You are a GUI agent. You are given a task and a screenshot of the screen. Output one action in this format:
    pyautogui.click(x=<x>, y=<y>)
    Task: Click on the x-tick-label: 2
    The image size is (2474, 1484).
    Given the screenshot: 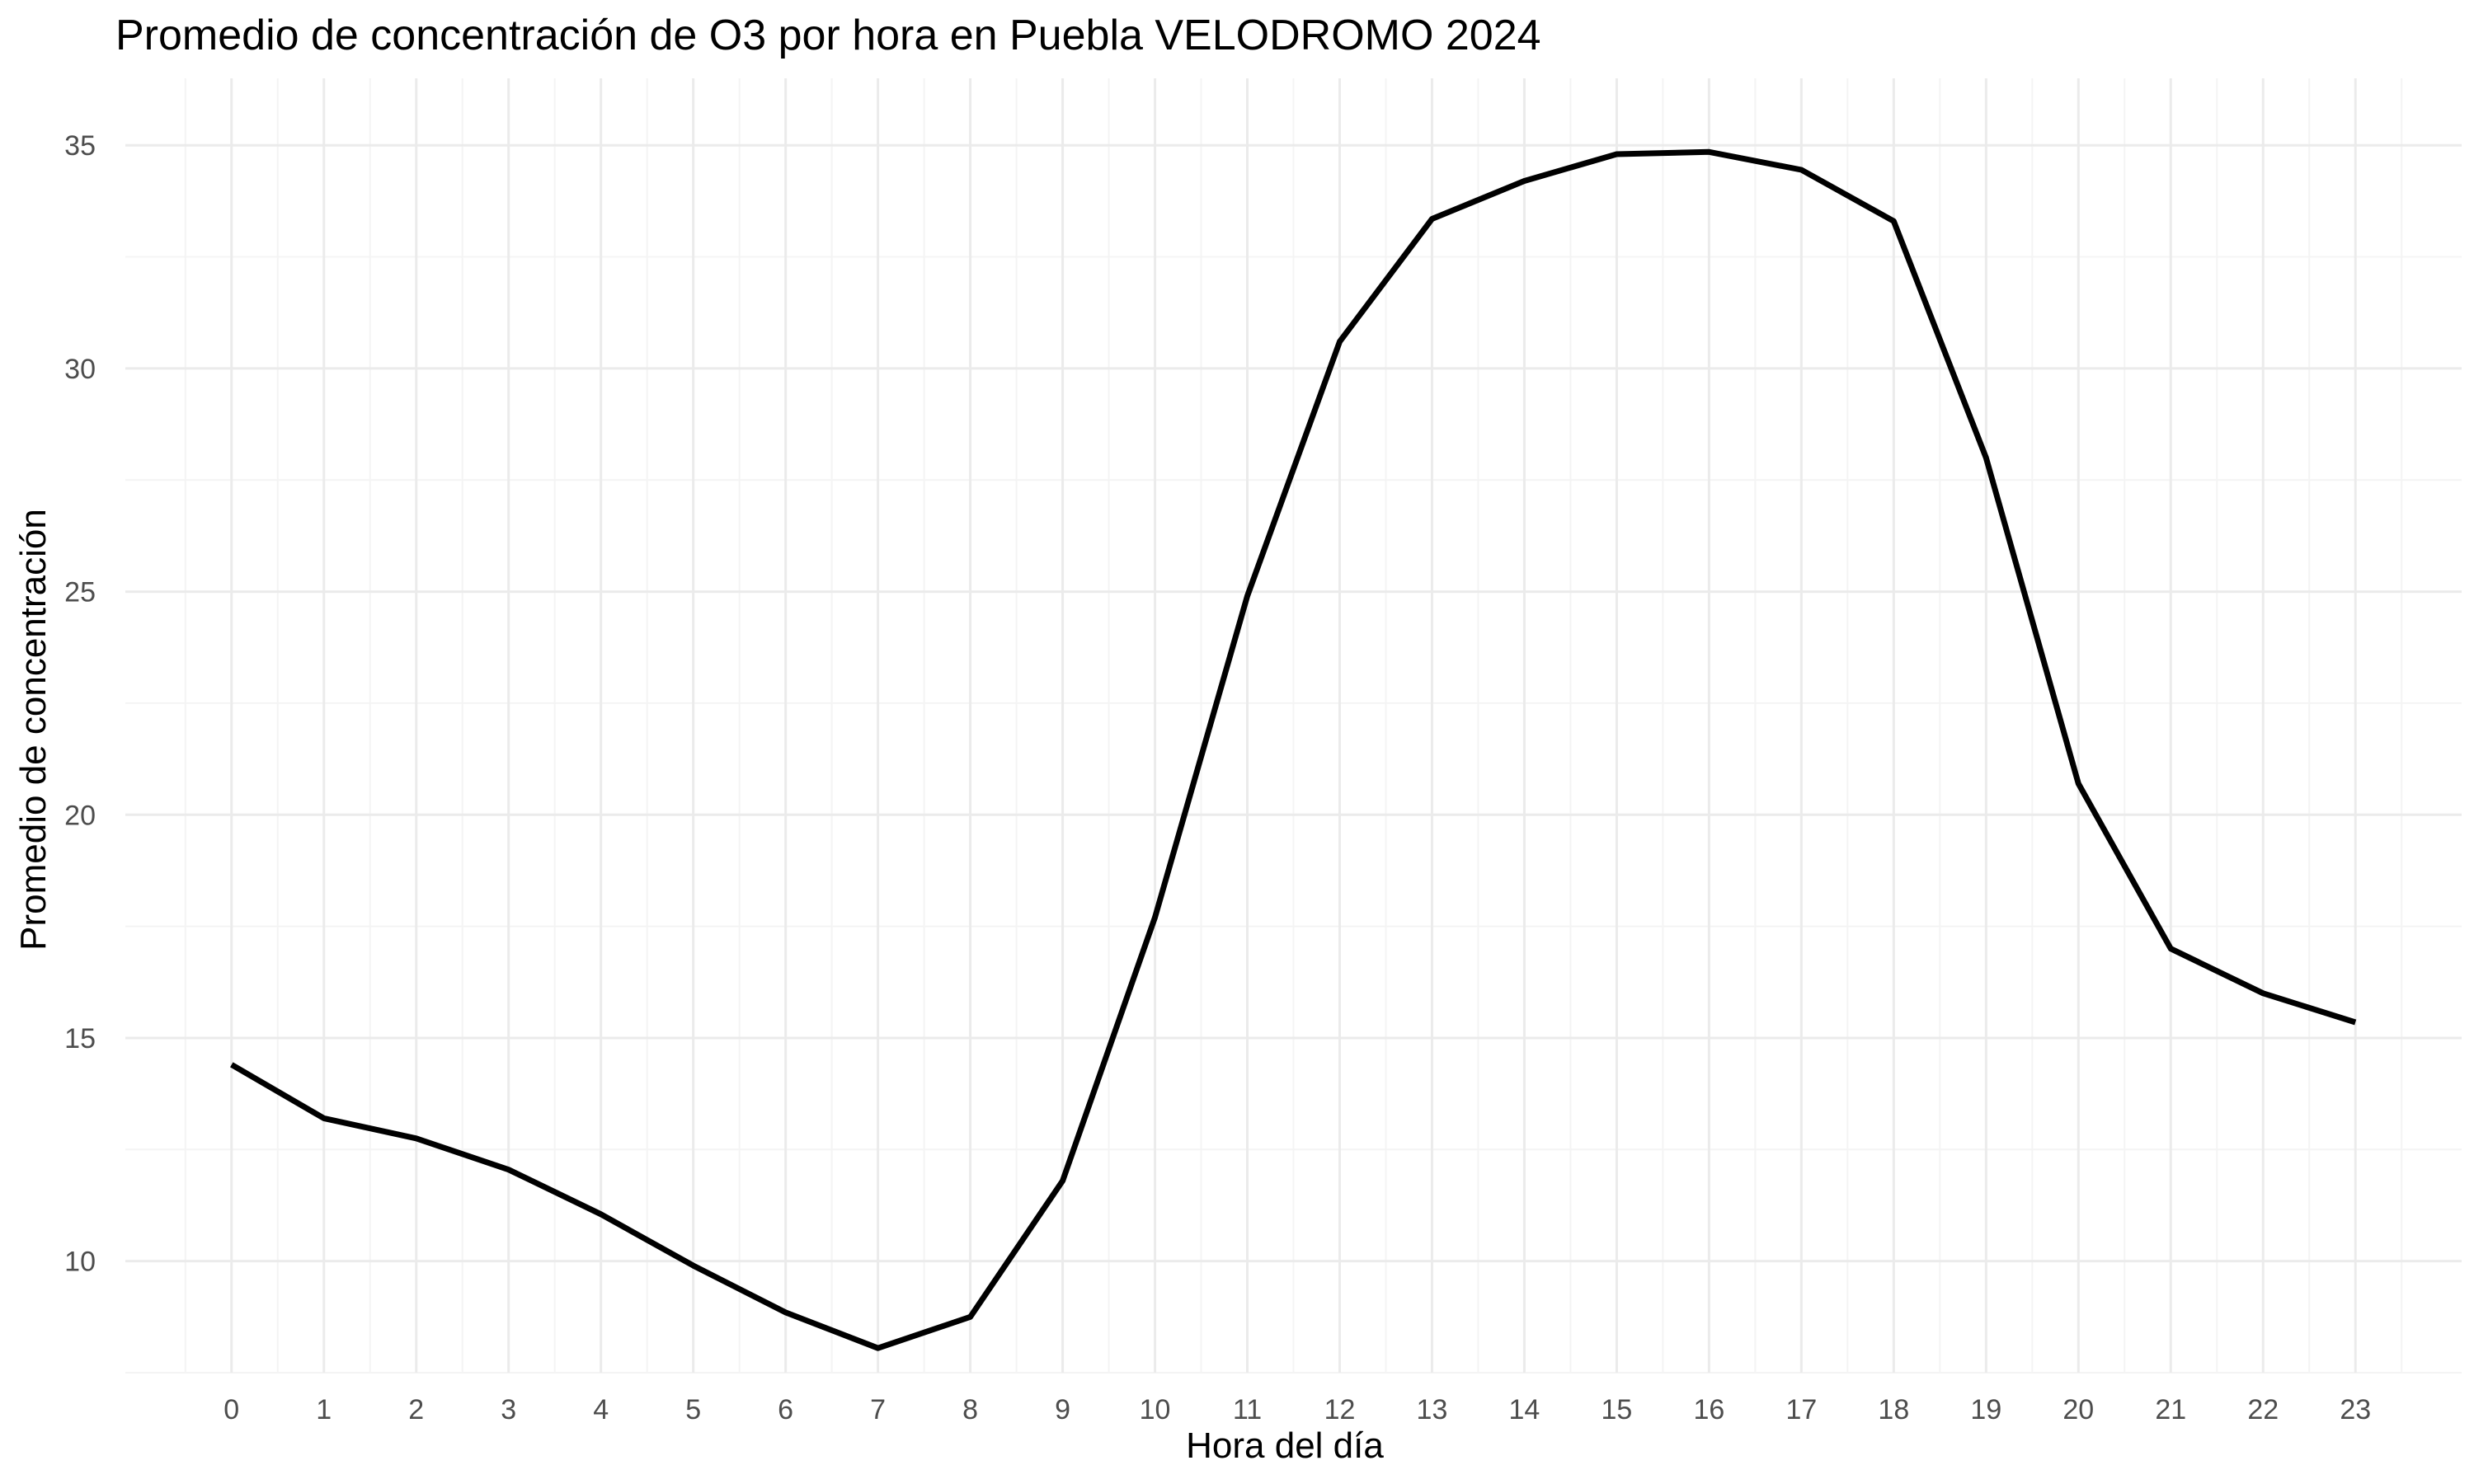 What is the action you would take?
    pyautogui.click(x=416, y=1409)
    